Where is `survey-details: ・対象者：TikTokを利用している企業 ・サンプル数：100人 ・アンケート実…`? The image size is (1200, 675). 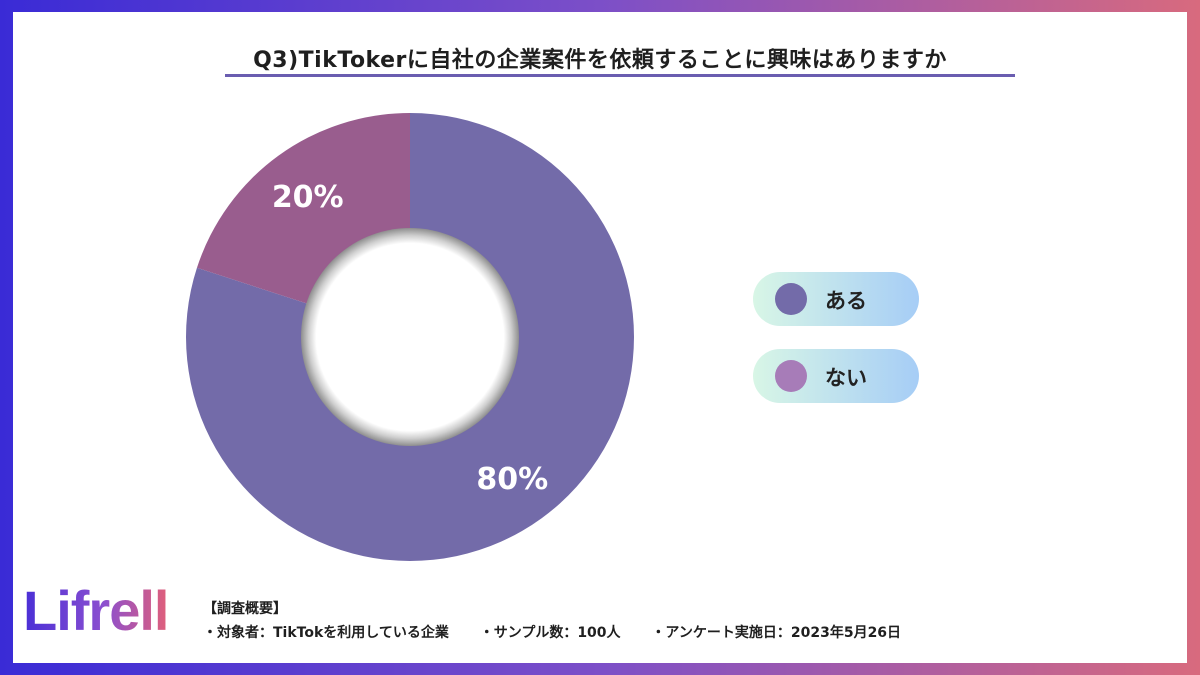
survey-details: ・対象者：TikTokを利用している企業 ・サンプル数：100人 ・アンケート実… is located at coordinates (565, 632).